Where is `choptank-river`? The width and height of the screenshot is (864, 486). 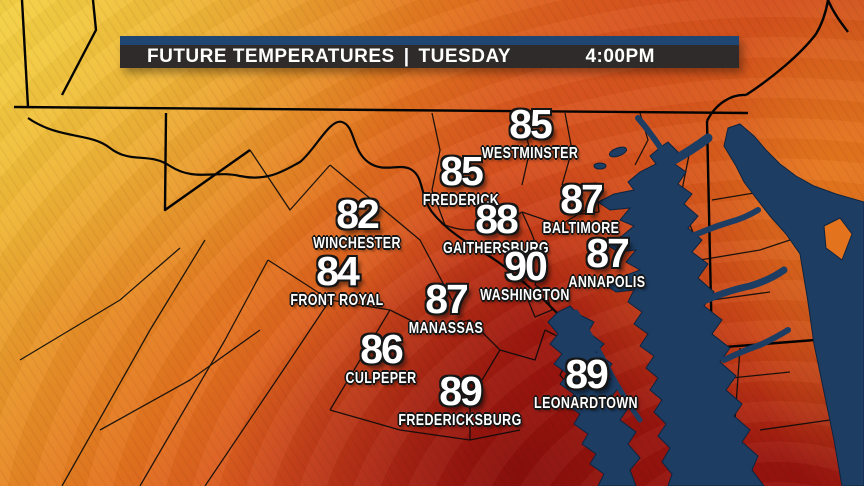
choptank-river is located at coordinates (745, 285).